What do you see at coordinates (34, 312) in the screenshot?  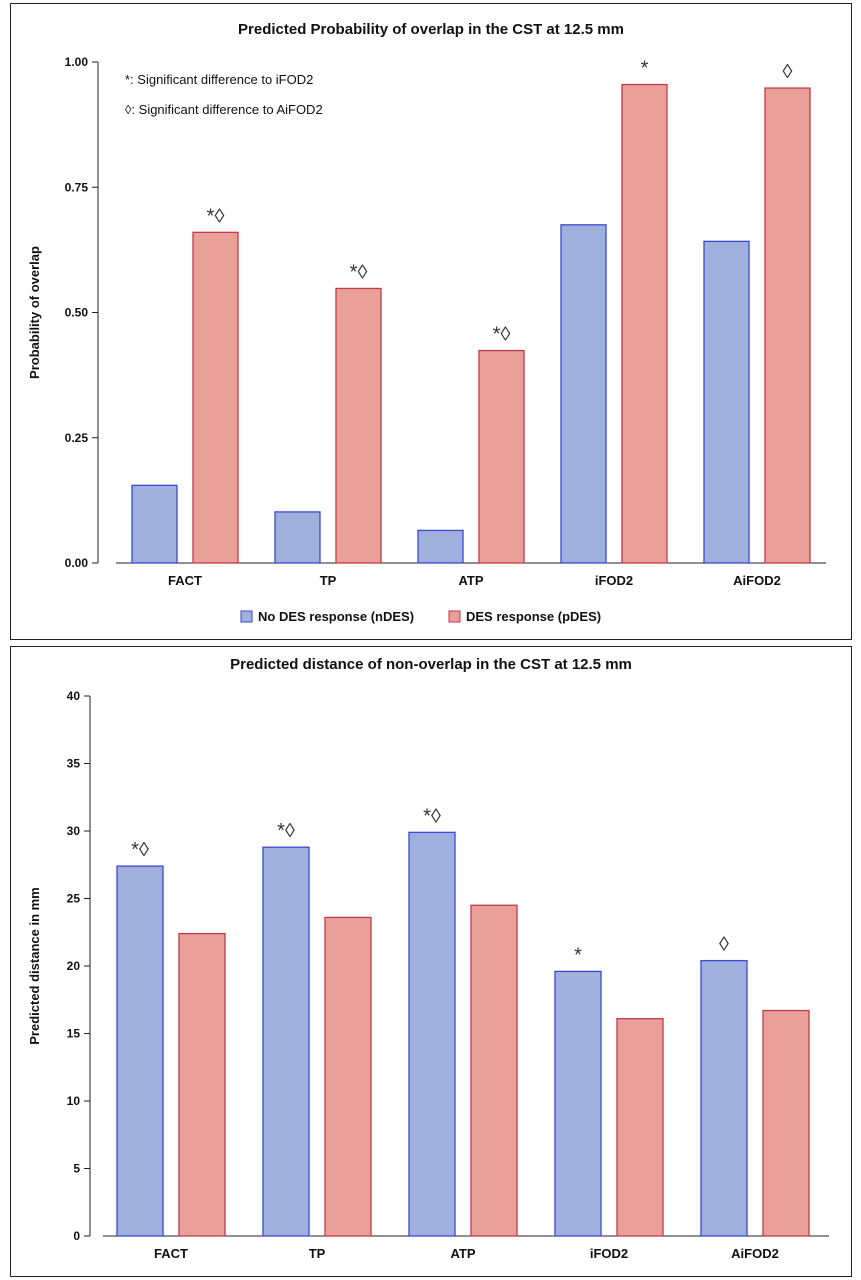 I see `y-axis-label: Probability of overlap` at bounding box center [34, 312].